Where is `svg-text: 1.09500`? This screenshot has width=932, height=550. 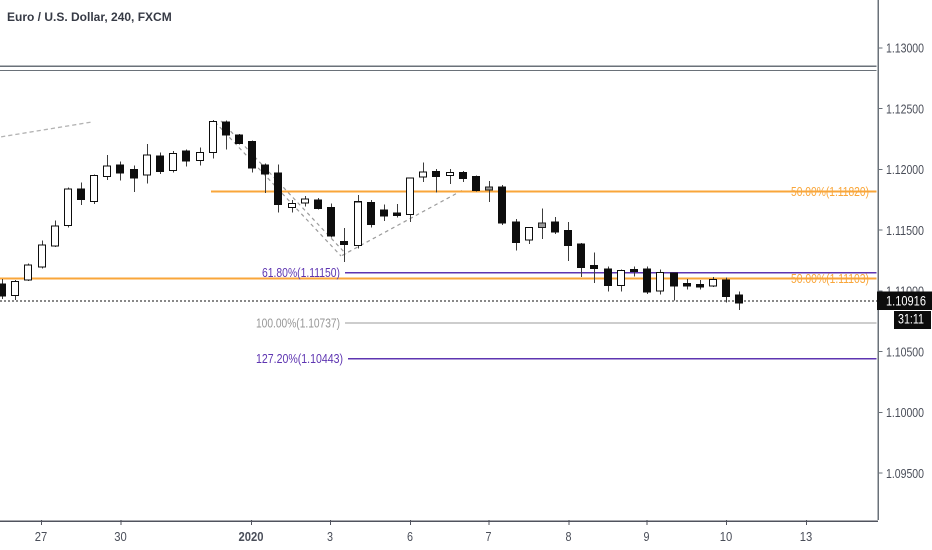
svg-text: 1.09500 is located at coordinates (905, 473).